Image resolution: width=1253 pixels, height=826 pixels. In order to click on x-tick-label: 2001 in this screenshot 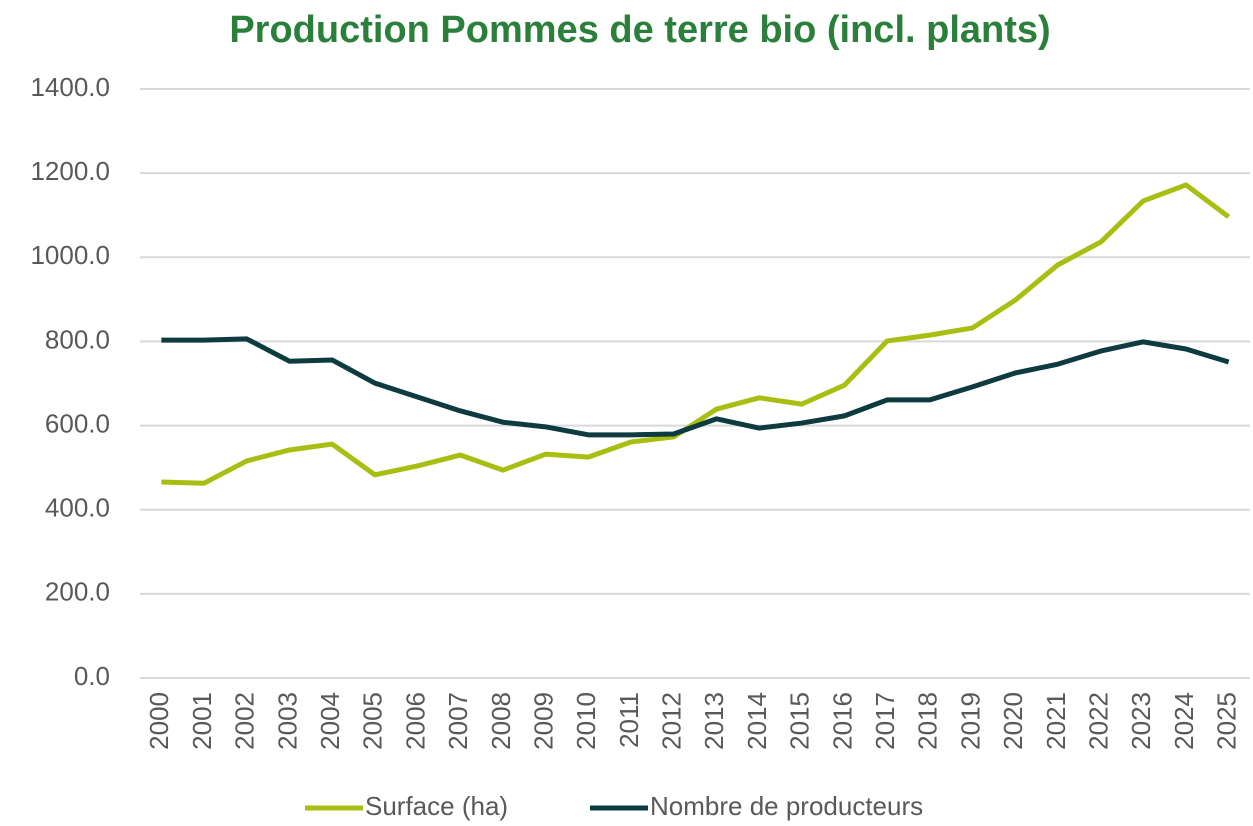, I will do `click(202, 721)`.